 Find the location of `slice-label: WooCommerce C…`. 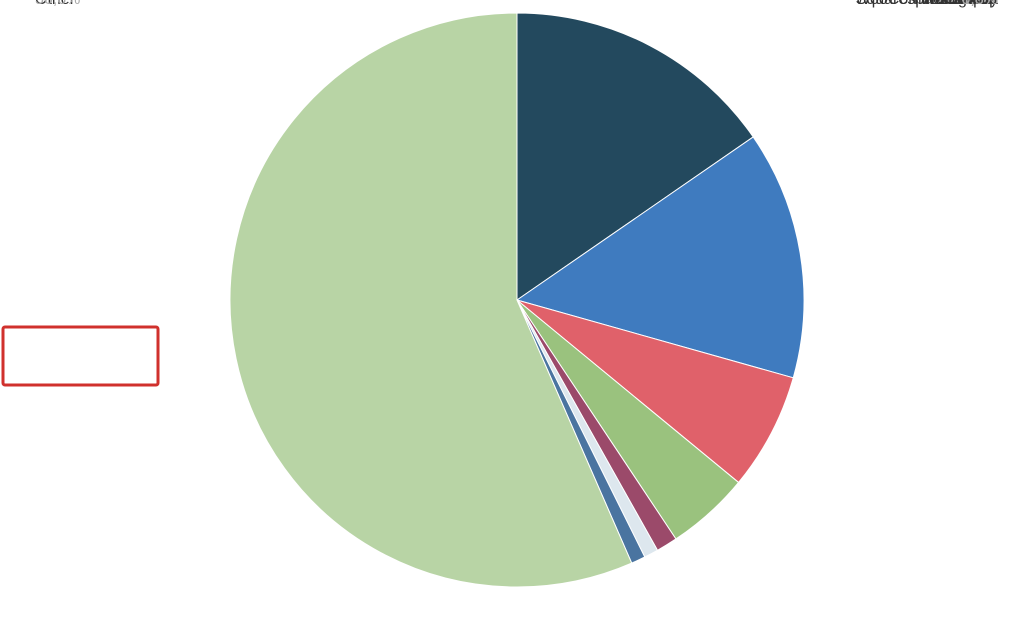

slice-label: WooCommerce C… is located at coordinates (926, 4).